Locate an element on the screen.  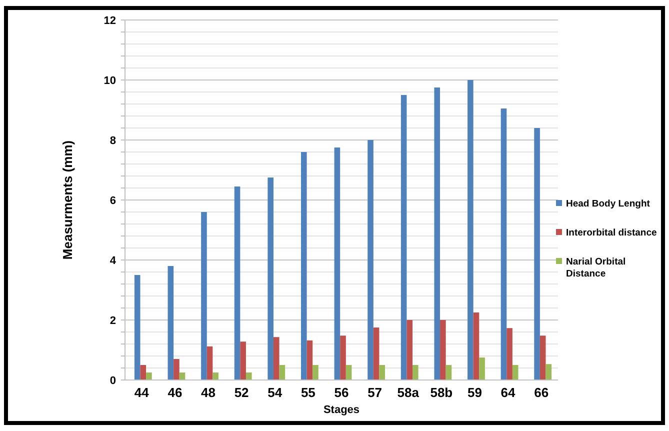
x-tick-label: 58b is located at coordinates (441, 392).